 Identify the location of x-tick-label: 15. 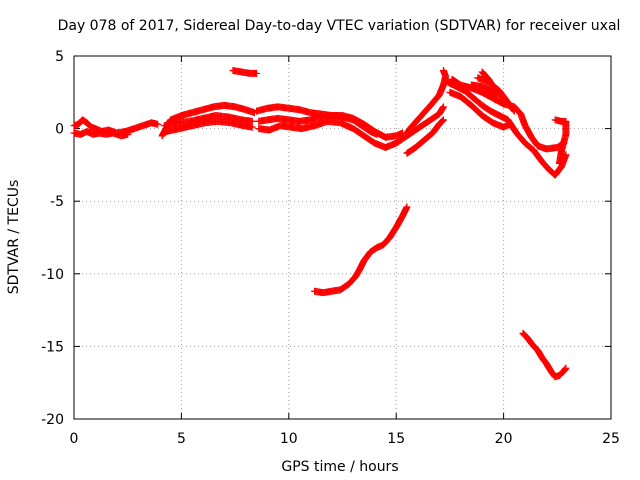
(396, 439).